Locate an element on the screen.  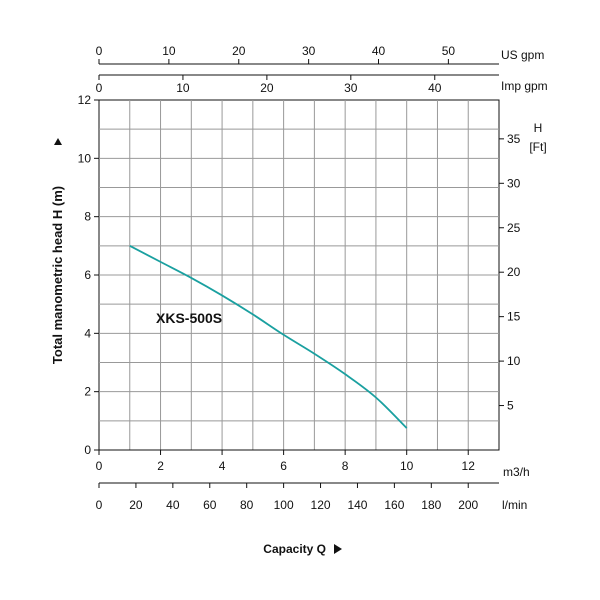
series-line is located at coordinates (268, 337).